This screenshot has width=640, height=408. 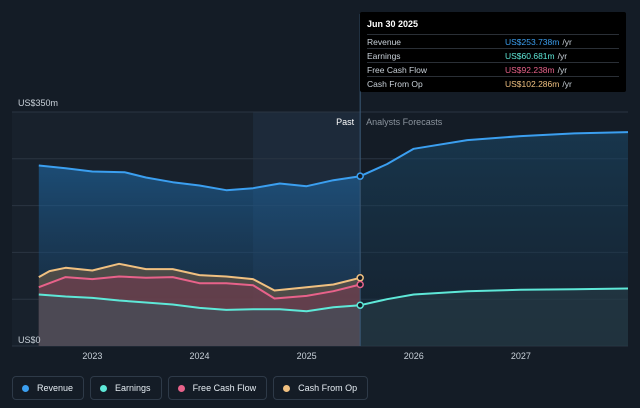 I want to click on tooltip-row-cash-from-op: Cash From Op US$102.286m /yr, so click(x=493, y=83).